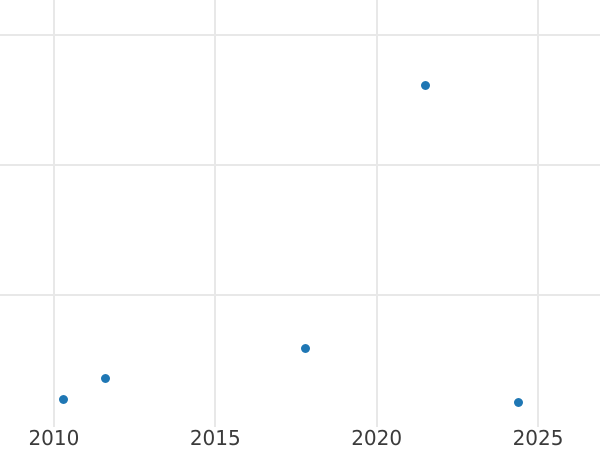 This screenshot has height=450, width=600. What do you see at coordinates (538, 438) in the screenshot?
I see `x-tick-label: 2025` at bounding box center [538, 438].